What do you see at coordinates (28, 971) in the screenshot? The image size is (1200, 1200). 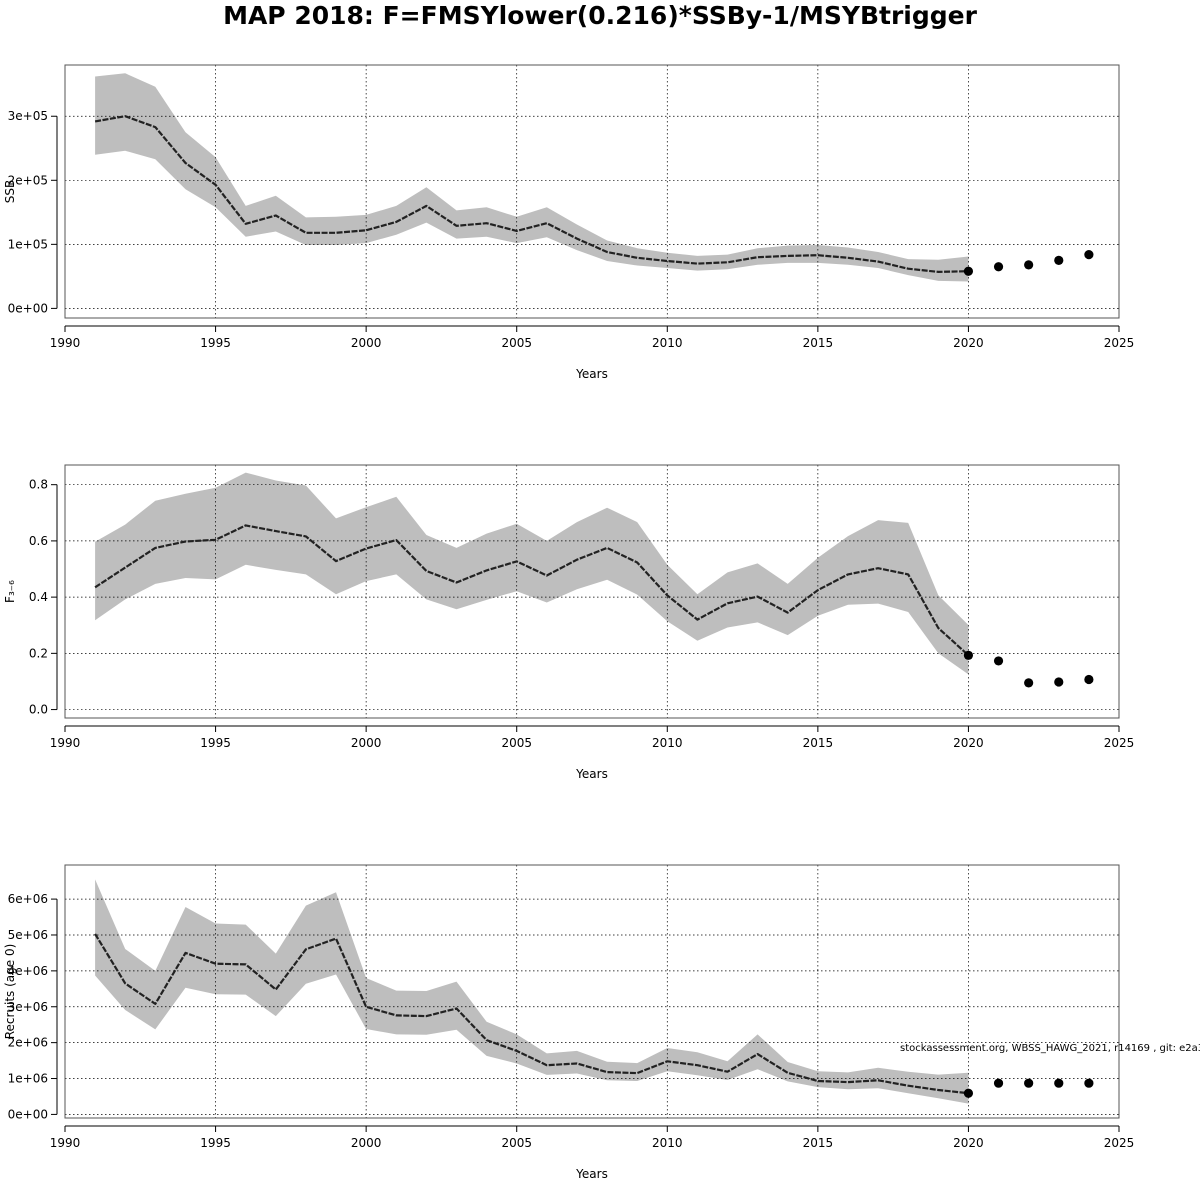 I see `y-tick-label: 4e+06` at bounding box center [28, 971].